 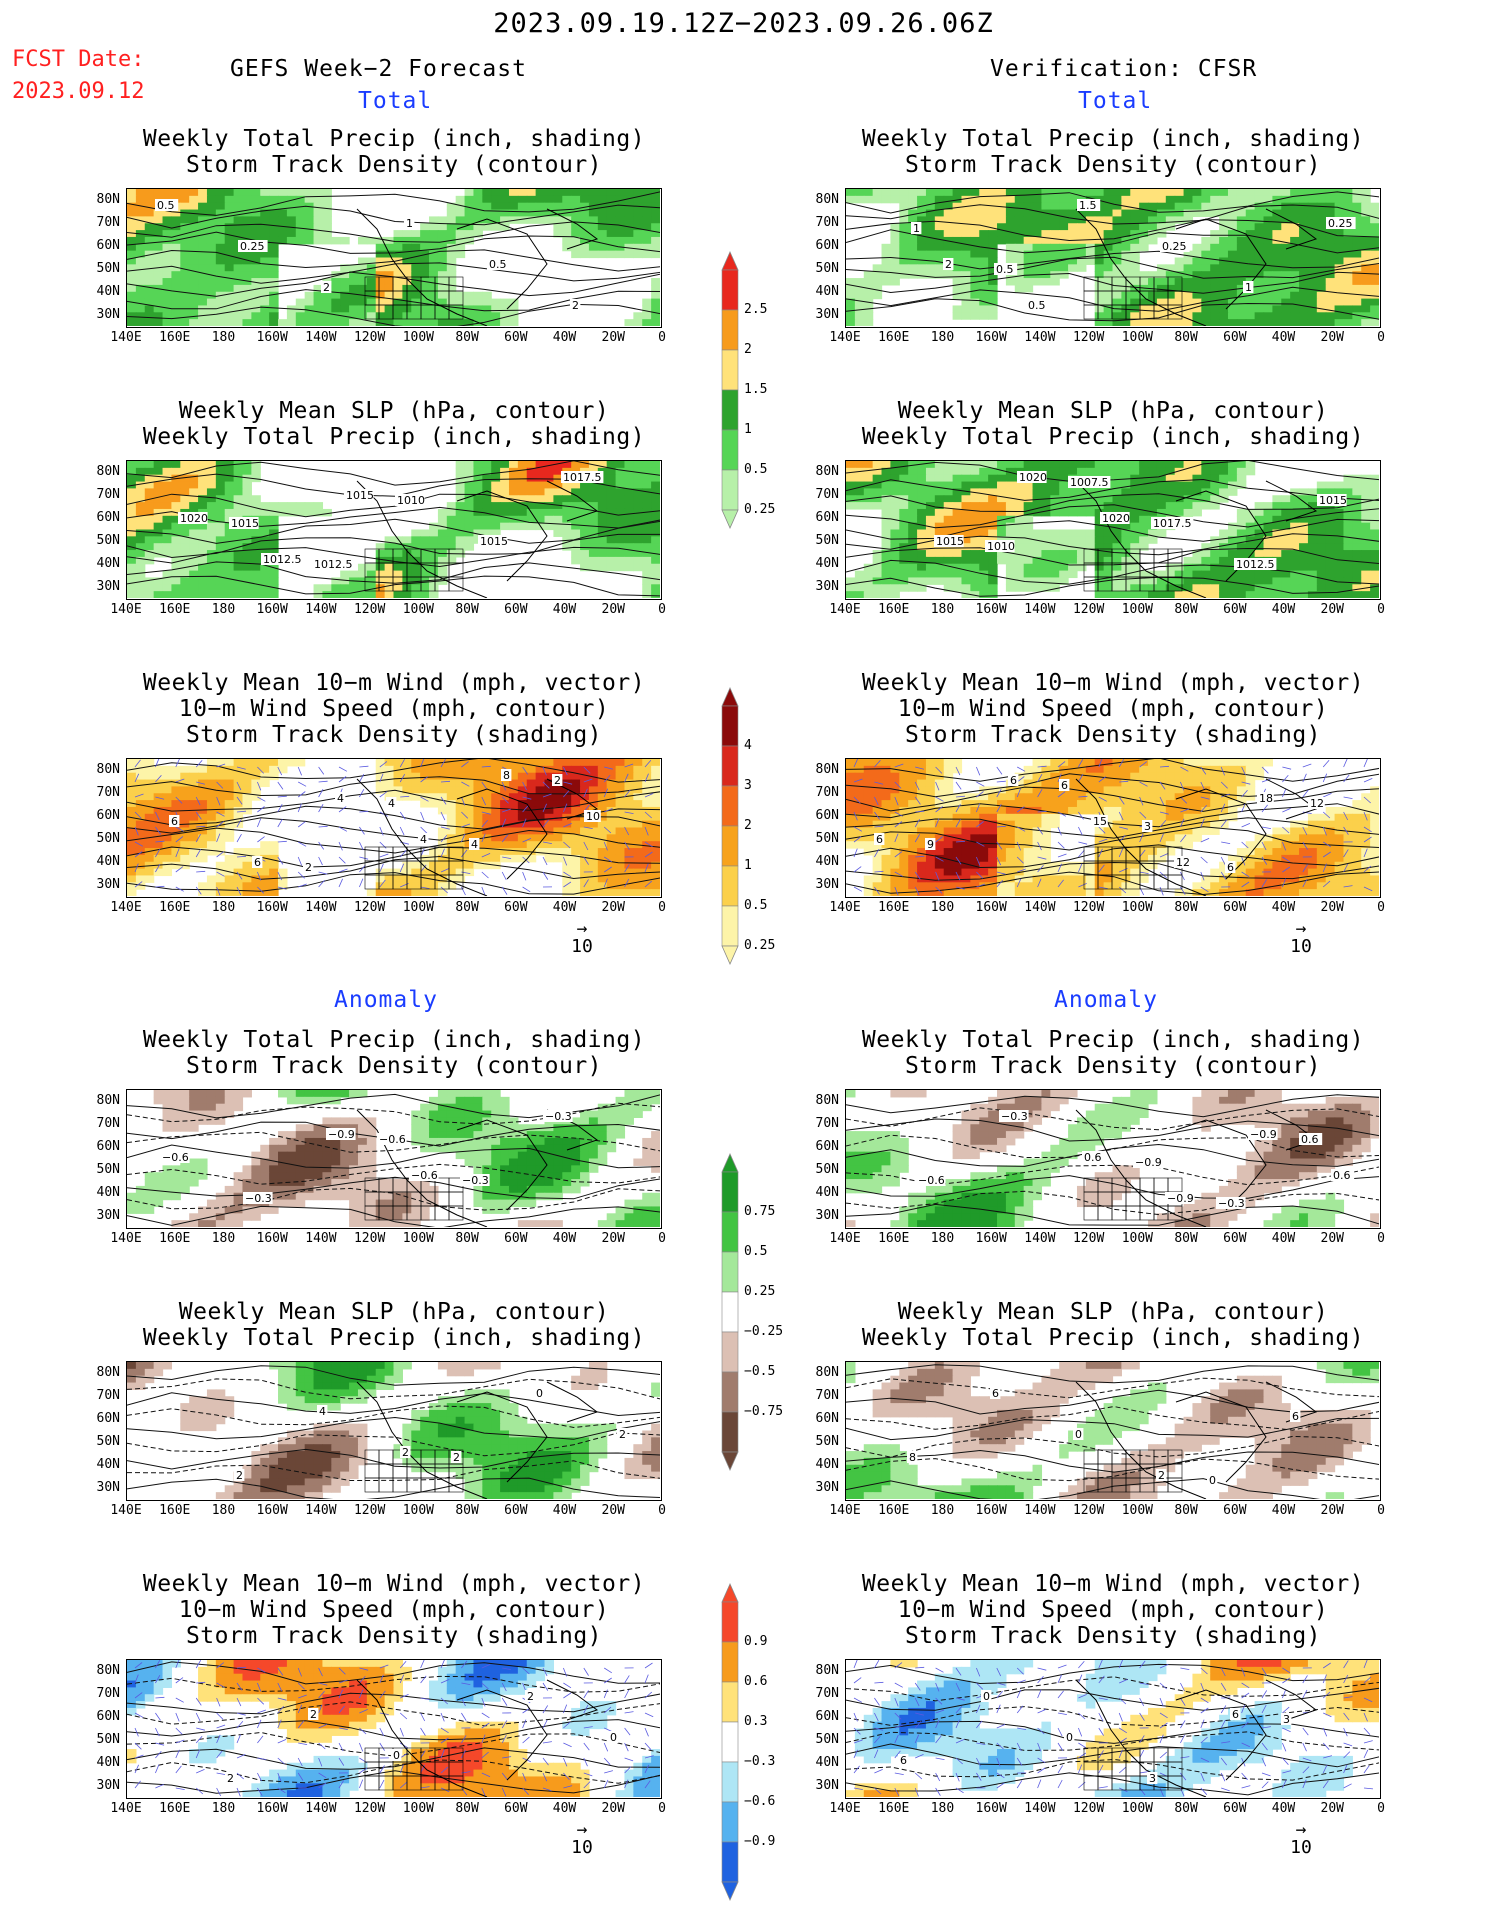 What do you see at coordinates (516, 337) in the screenshot?
I see `lon-tick-label: 60W` at bounding box center [516, 337].